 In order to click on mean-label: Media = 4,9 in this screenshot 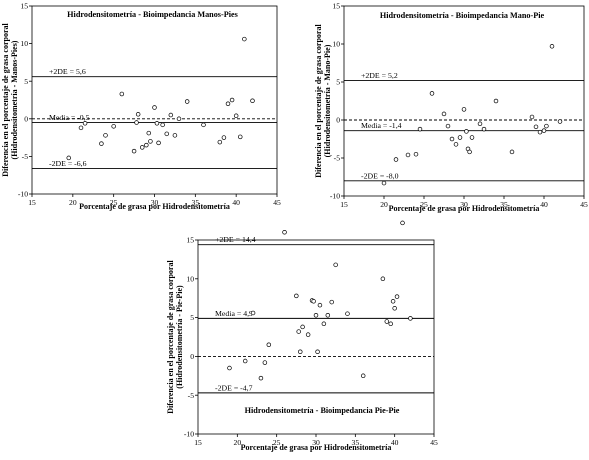, I will do `click(234, 313)`.